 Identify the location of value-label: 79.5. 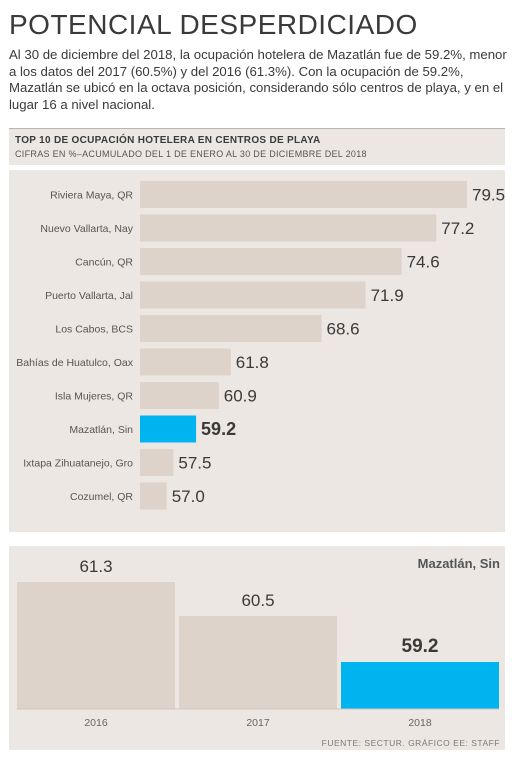
(488, 195).